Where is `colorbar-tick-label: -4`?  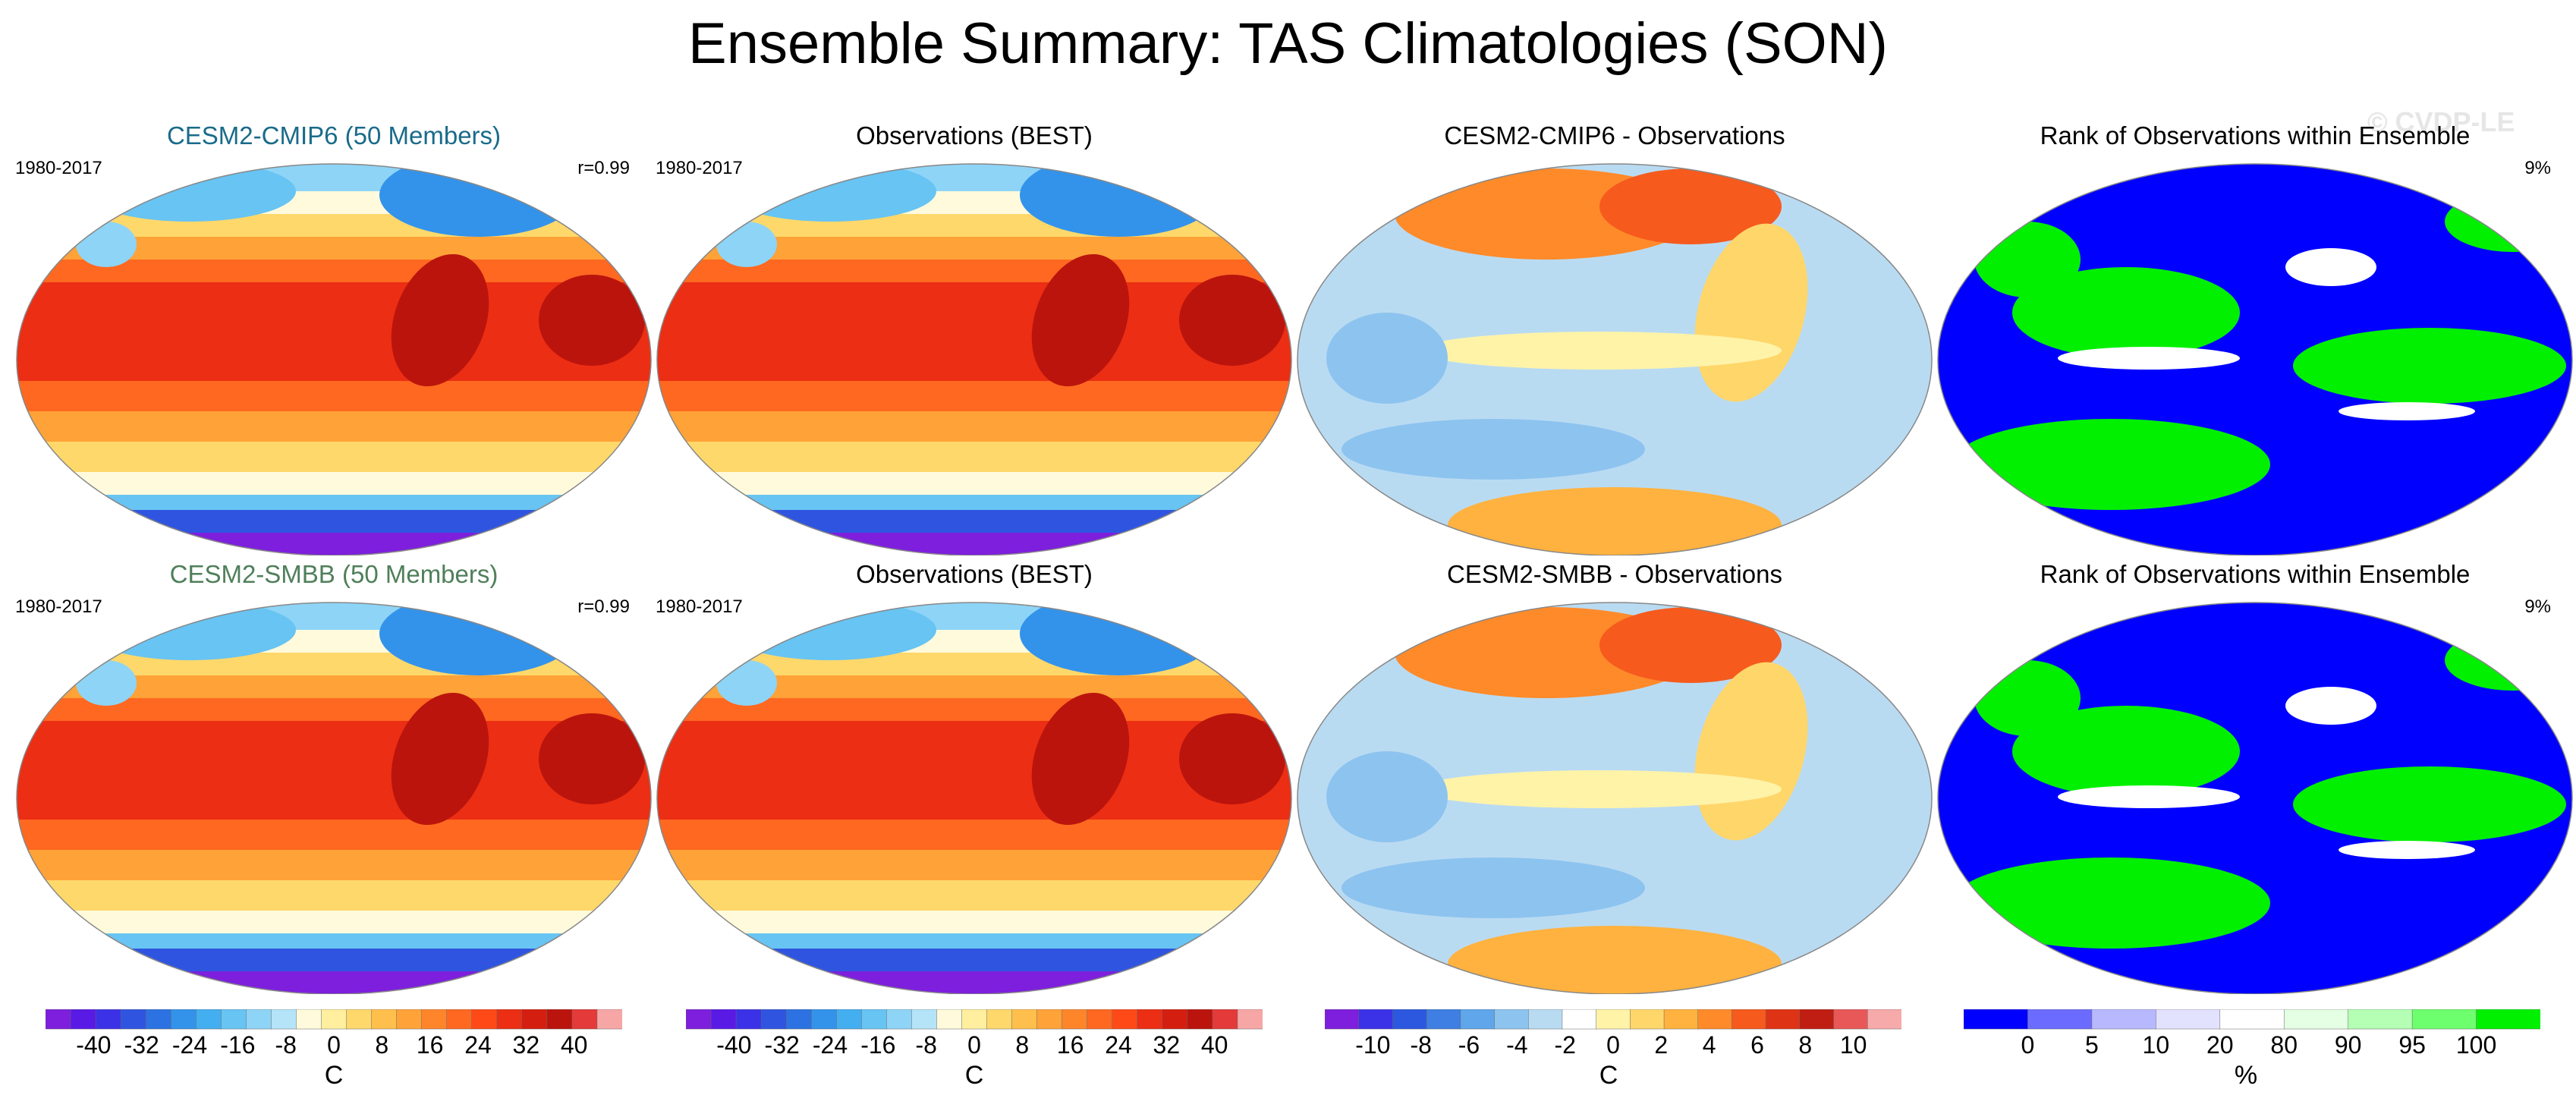
colorbar-tick-label: -4 is located at coordinates (1516, 1045).